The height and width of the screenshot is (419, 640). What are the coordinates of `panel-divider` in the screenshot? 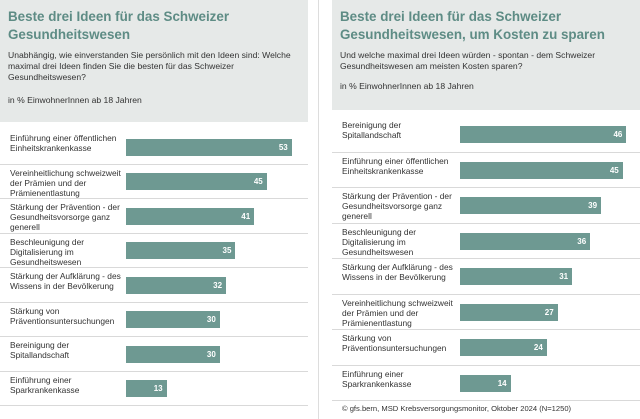 It's located at (318, 209).